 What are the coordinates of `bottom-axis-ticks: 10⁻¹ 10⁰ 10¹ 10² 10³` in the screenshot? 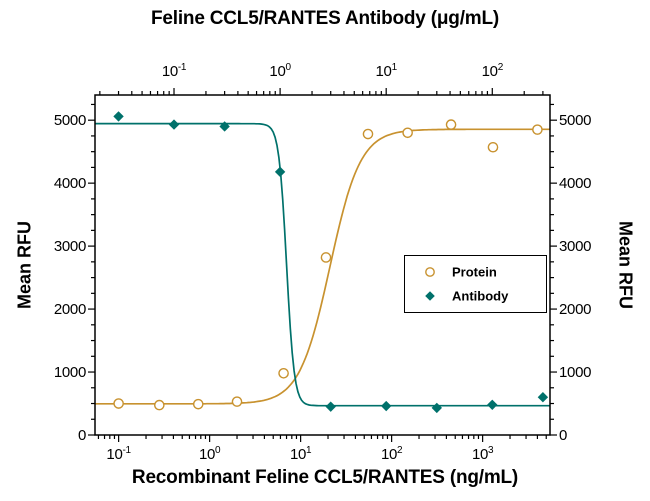 It's located at (322, 449).